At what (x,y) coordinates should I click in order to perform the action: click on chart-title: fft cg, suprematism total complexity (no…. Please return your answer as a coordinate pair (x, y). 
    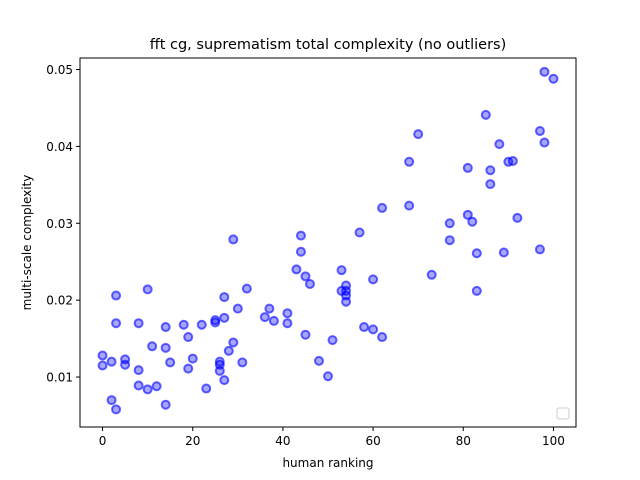
    Looking at the image, I should click on (328, 45).